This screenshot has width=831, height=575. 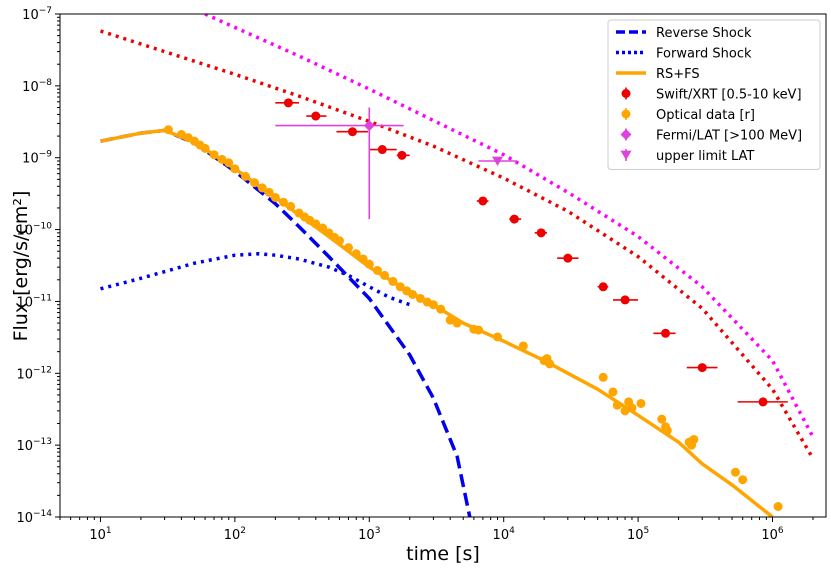 What do you see at coordinates (638, 534) in the screenshot?
I see `x-tick-label: 10⁵` at bounding box center [638, 534].